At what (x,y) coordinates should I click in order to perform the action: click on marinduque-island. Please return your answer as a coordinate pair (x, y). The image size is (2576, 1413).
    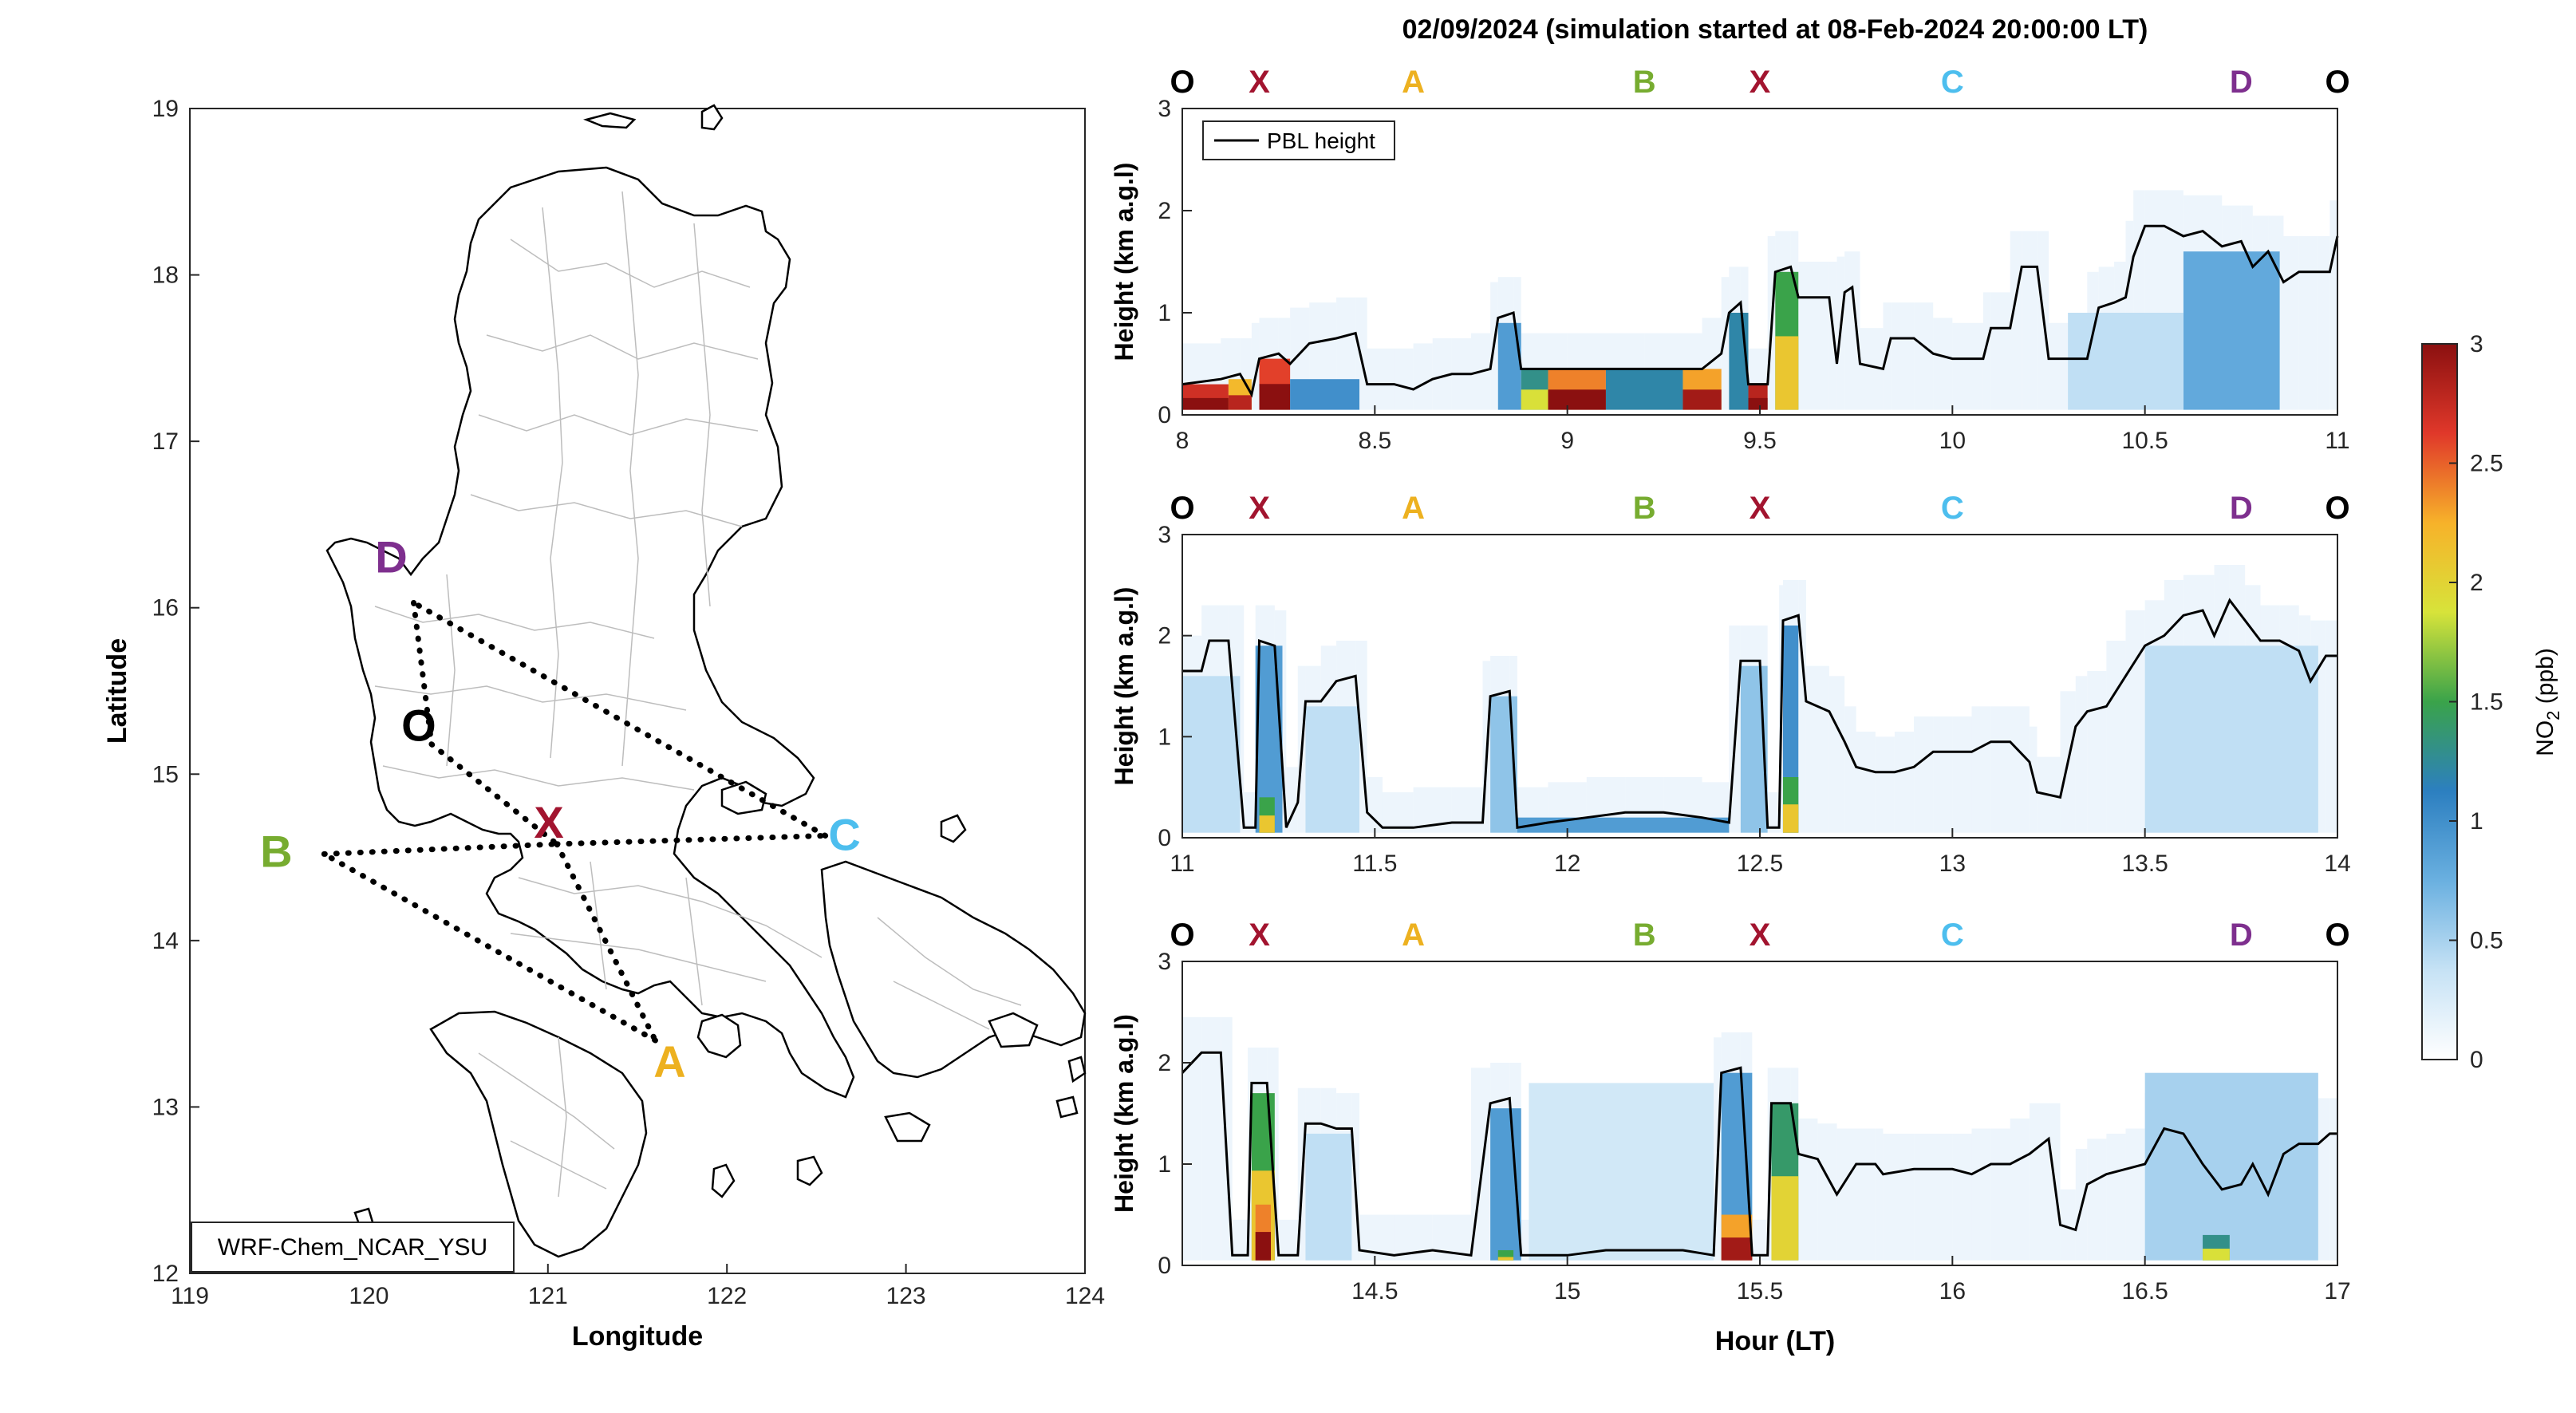
    Looking at the image, I should click on (719, 1036).